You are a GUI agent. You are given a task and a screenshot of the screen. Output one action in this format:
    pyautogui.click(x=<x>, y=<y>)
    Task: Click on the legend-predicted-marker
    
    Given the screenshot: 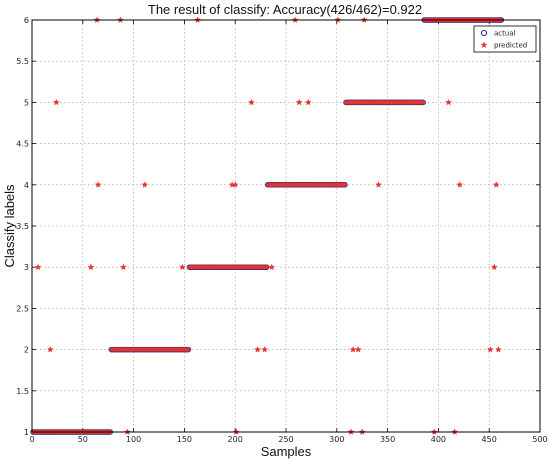 What is the action you would take?
    pyautogui.click(x=484, y=44)
    